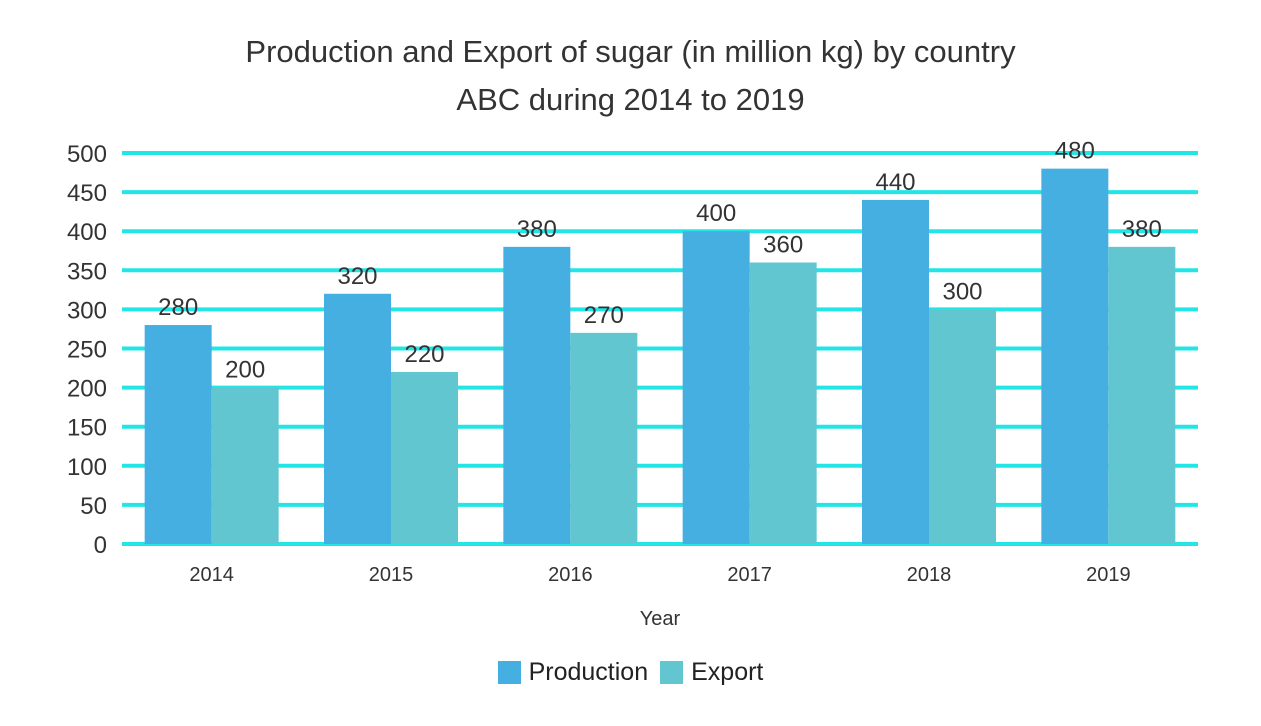  I want to click on y-tick-label-0: 0, so click(100, 545).